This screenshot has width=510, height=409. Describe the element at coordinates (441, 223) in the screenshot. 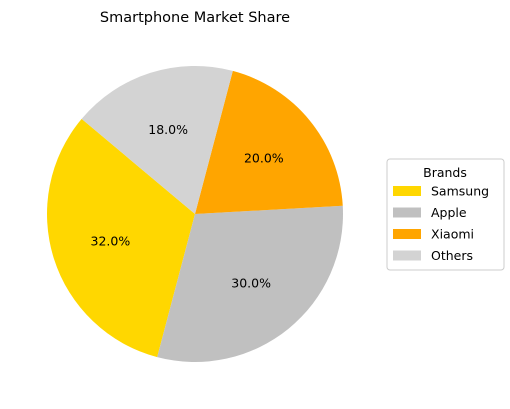

I see `legend-items: Samsung Apple Xiaomi Others` at that location.